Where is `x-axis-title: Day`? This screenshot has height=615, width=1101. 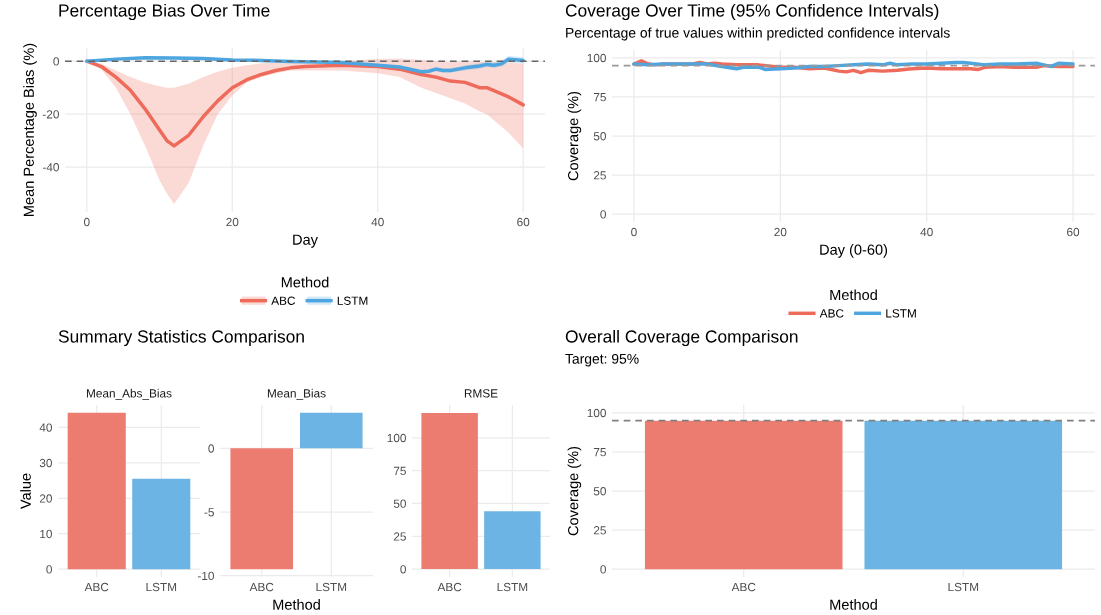
x-axis-title: Day is located at coordinates (305, 241).